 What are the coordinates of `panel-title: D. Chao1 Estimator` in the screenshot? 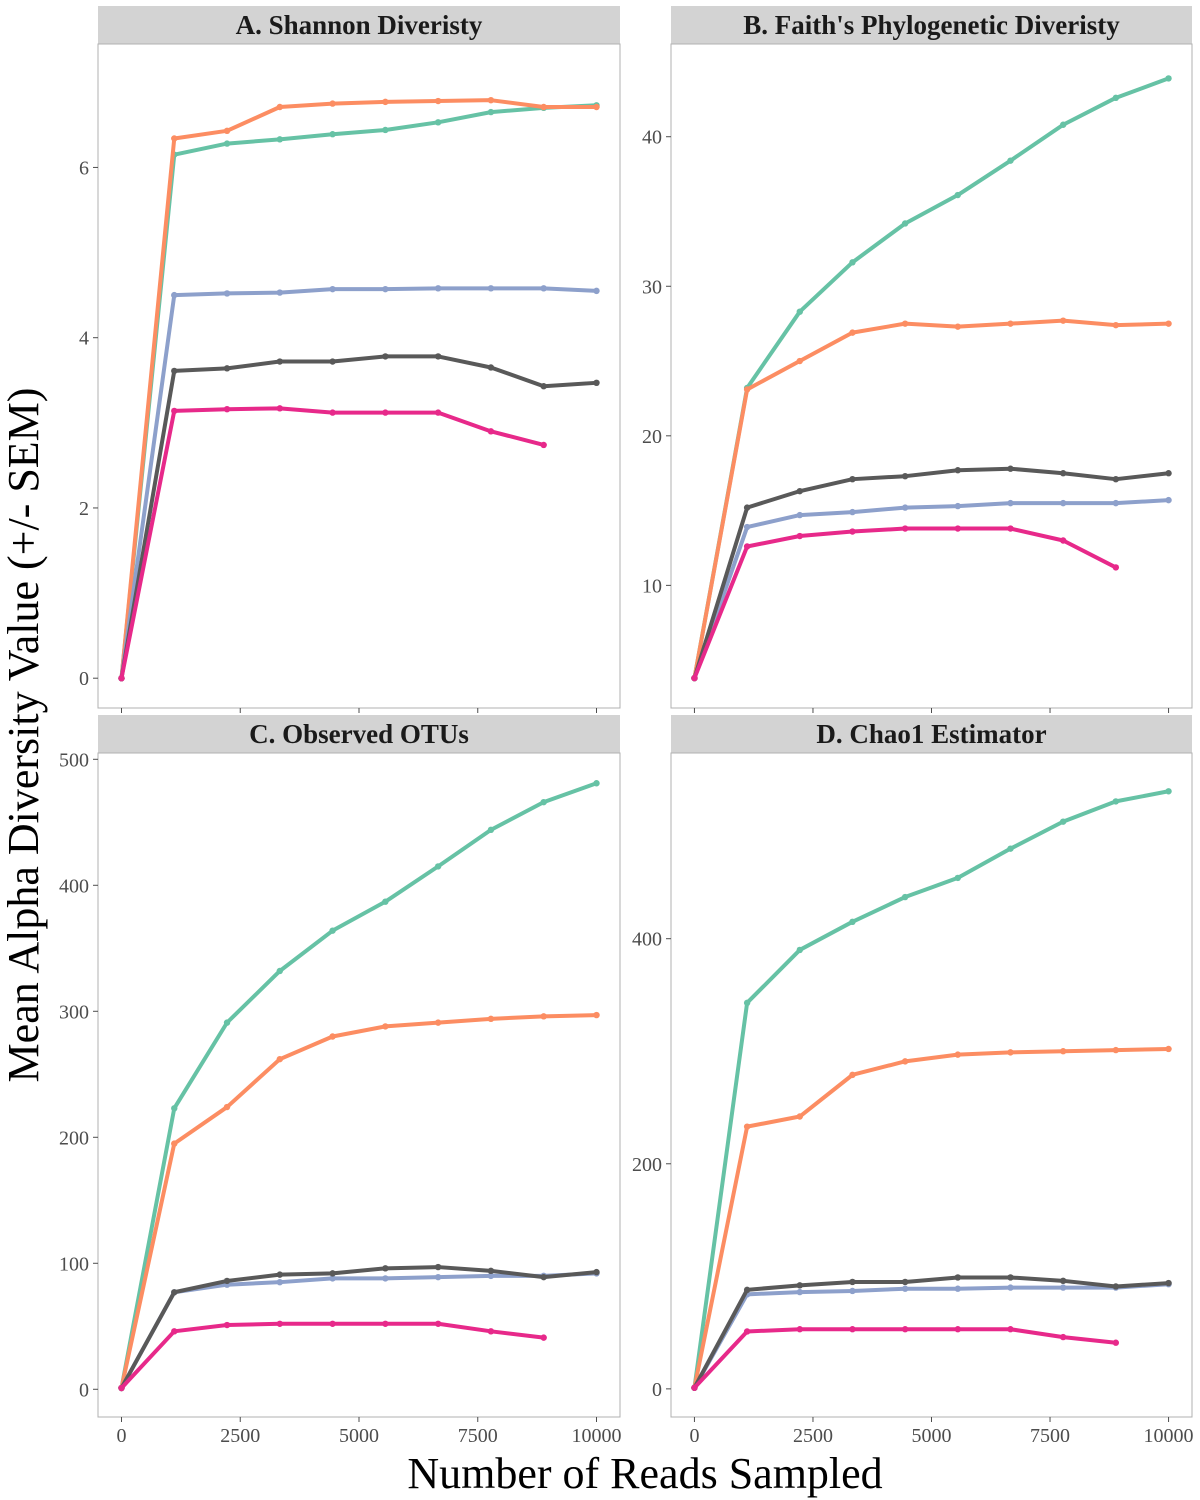 It's located at (931, 734).